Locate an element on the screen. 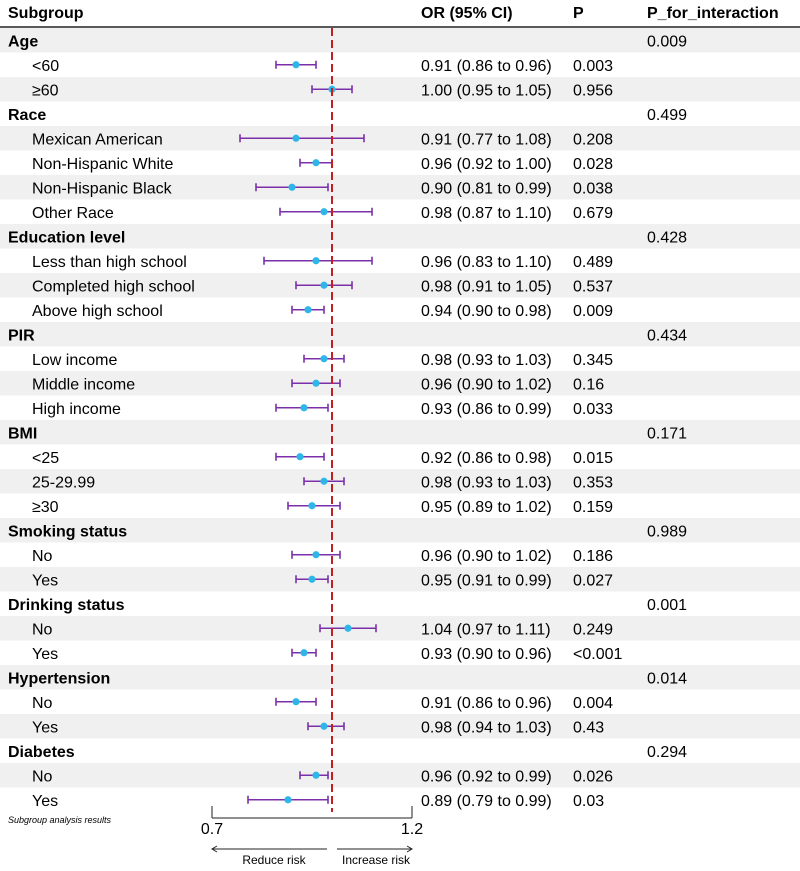 This screenshot has height=871, width=800. p-interaction-value: 0.434 is located at coordinates (667, 335).